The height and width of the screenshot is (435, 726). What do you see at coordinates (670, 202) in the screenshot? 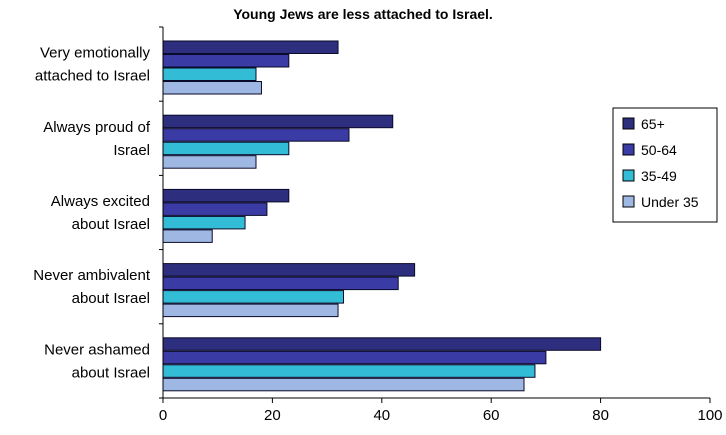
I see `legend-label-4: Under 35` at bounding box center [670, 202].